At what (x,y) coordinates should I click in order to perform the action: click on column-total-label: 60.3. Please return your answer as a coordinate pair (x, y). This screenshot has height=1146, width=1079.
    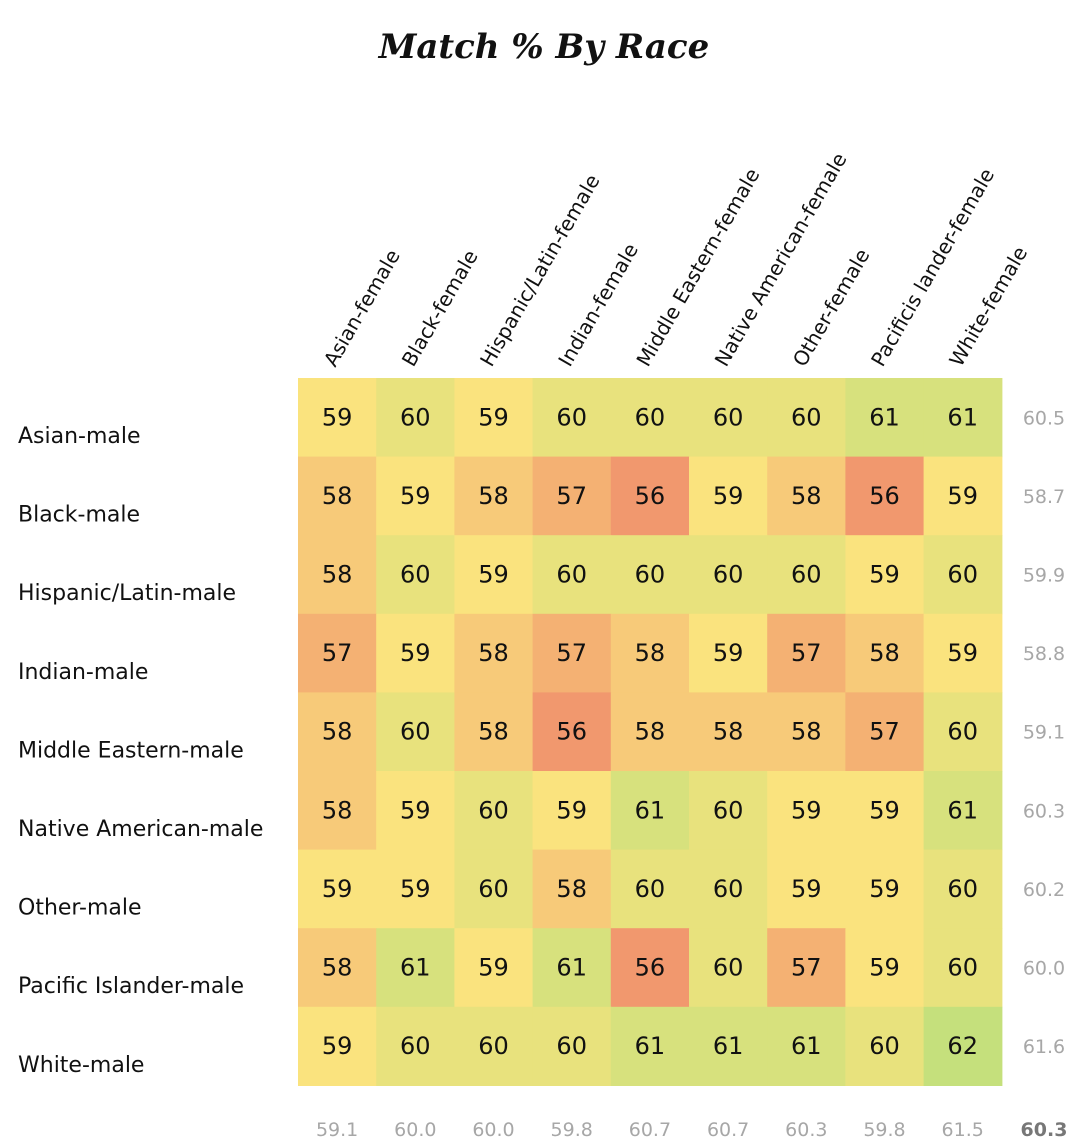
    Looking at the image, I should click on (806, 1130).